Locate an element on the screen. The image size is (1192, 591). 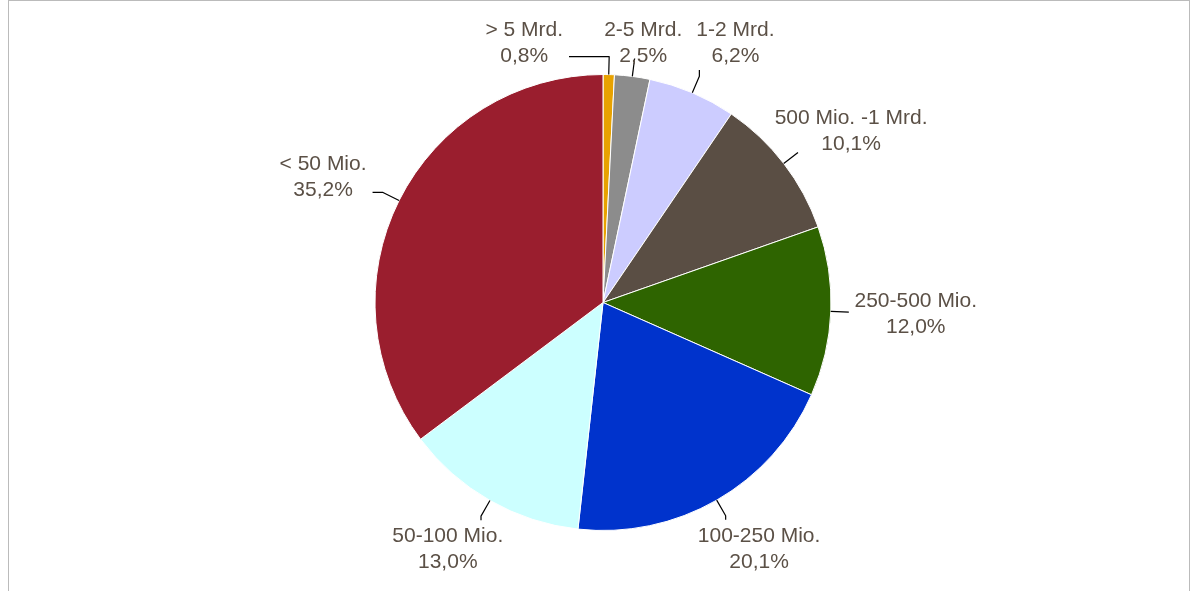
data-label: 0,8% is located at coordinates (524, 54).